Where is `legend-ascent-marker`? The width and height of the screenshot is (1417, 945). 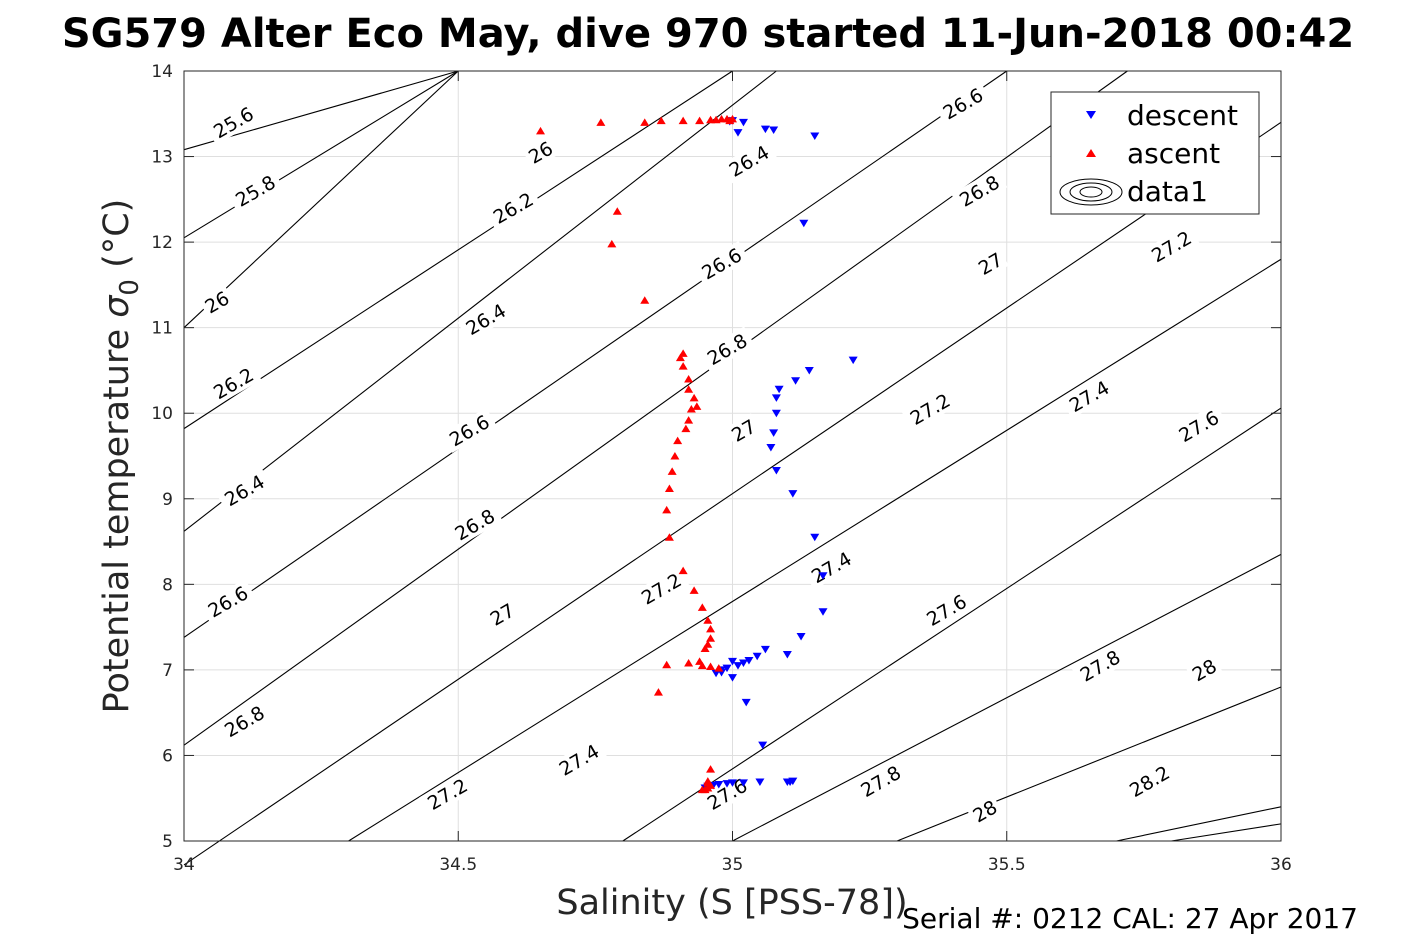 legend-ascent-marker is located at coordinates (1091, 153).